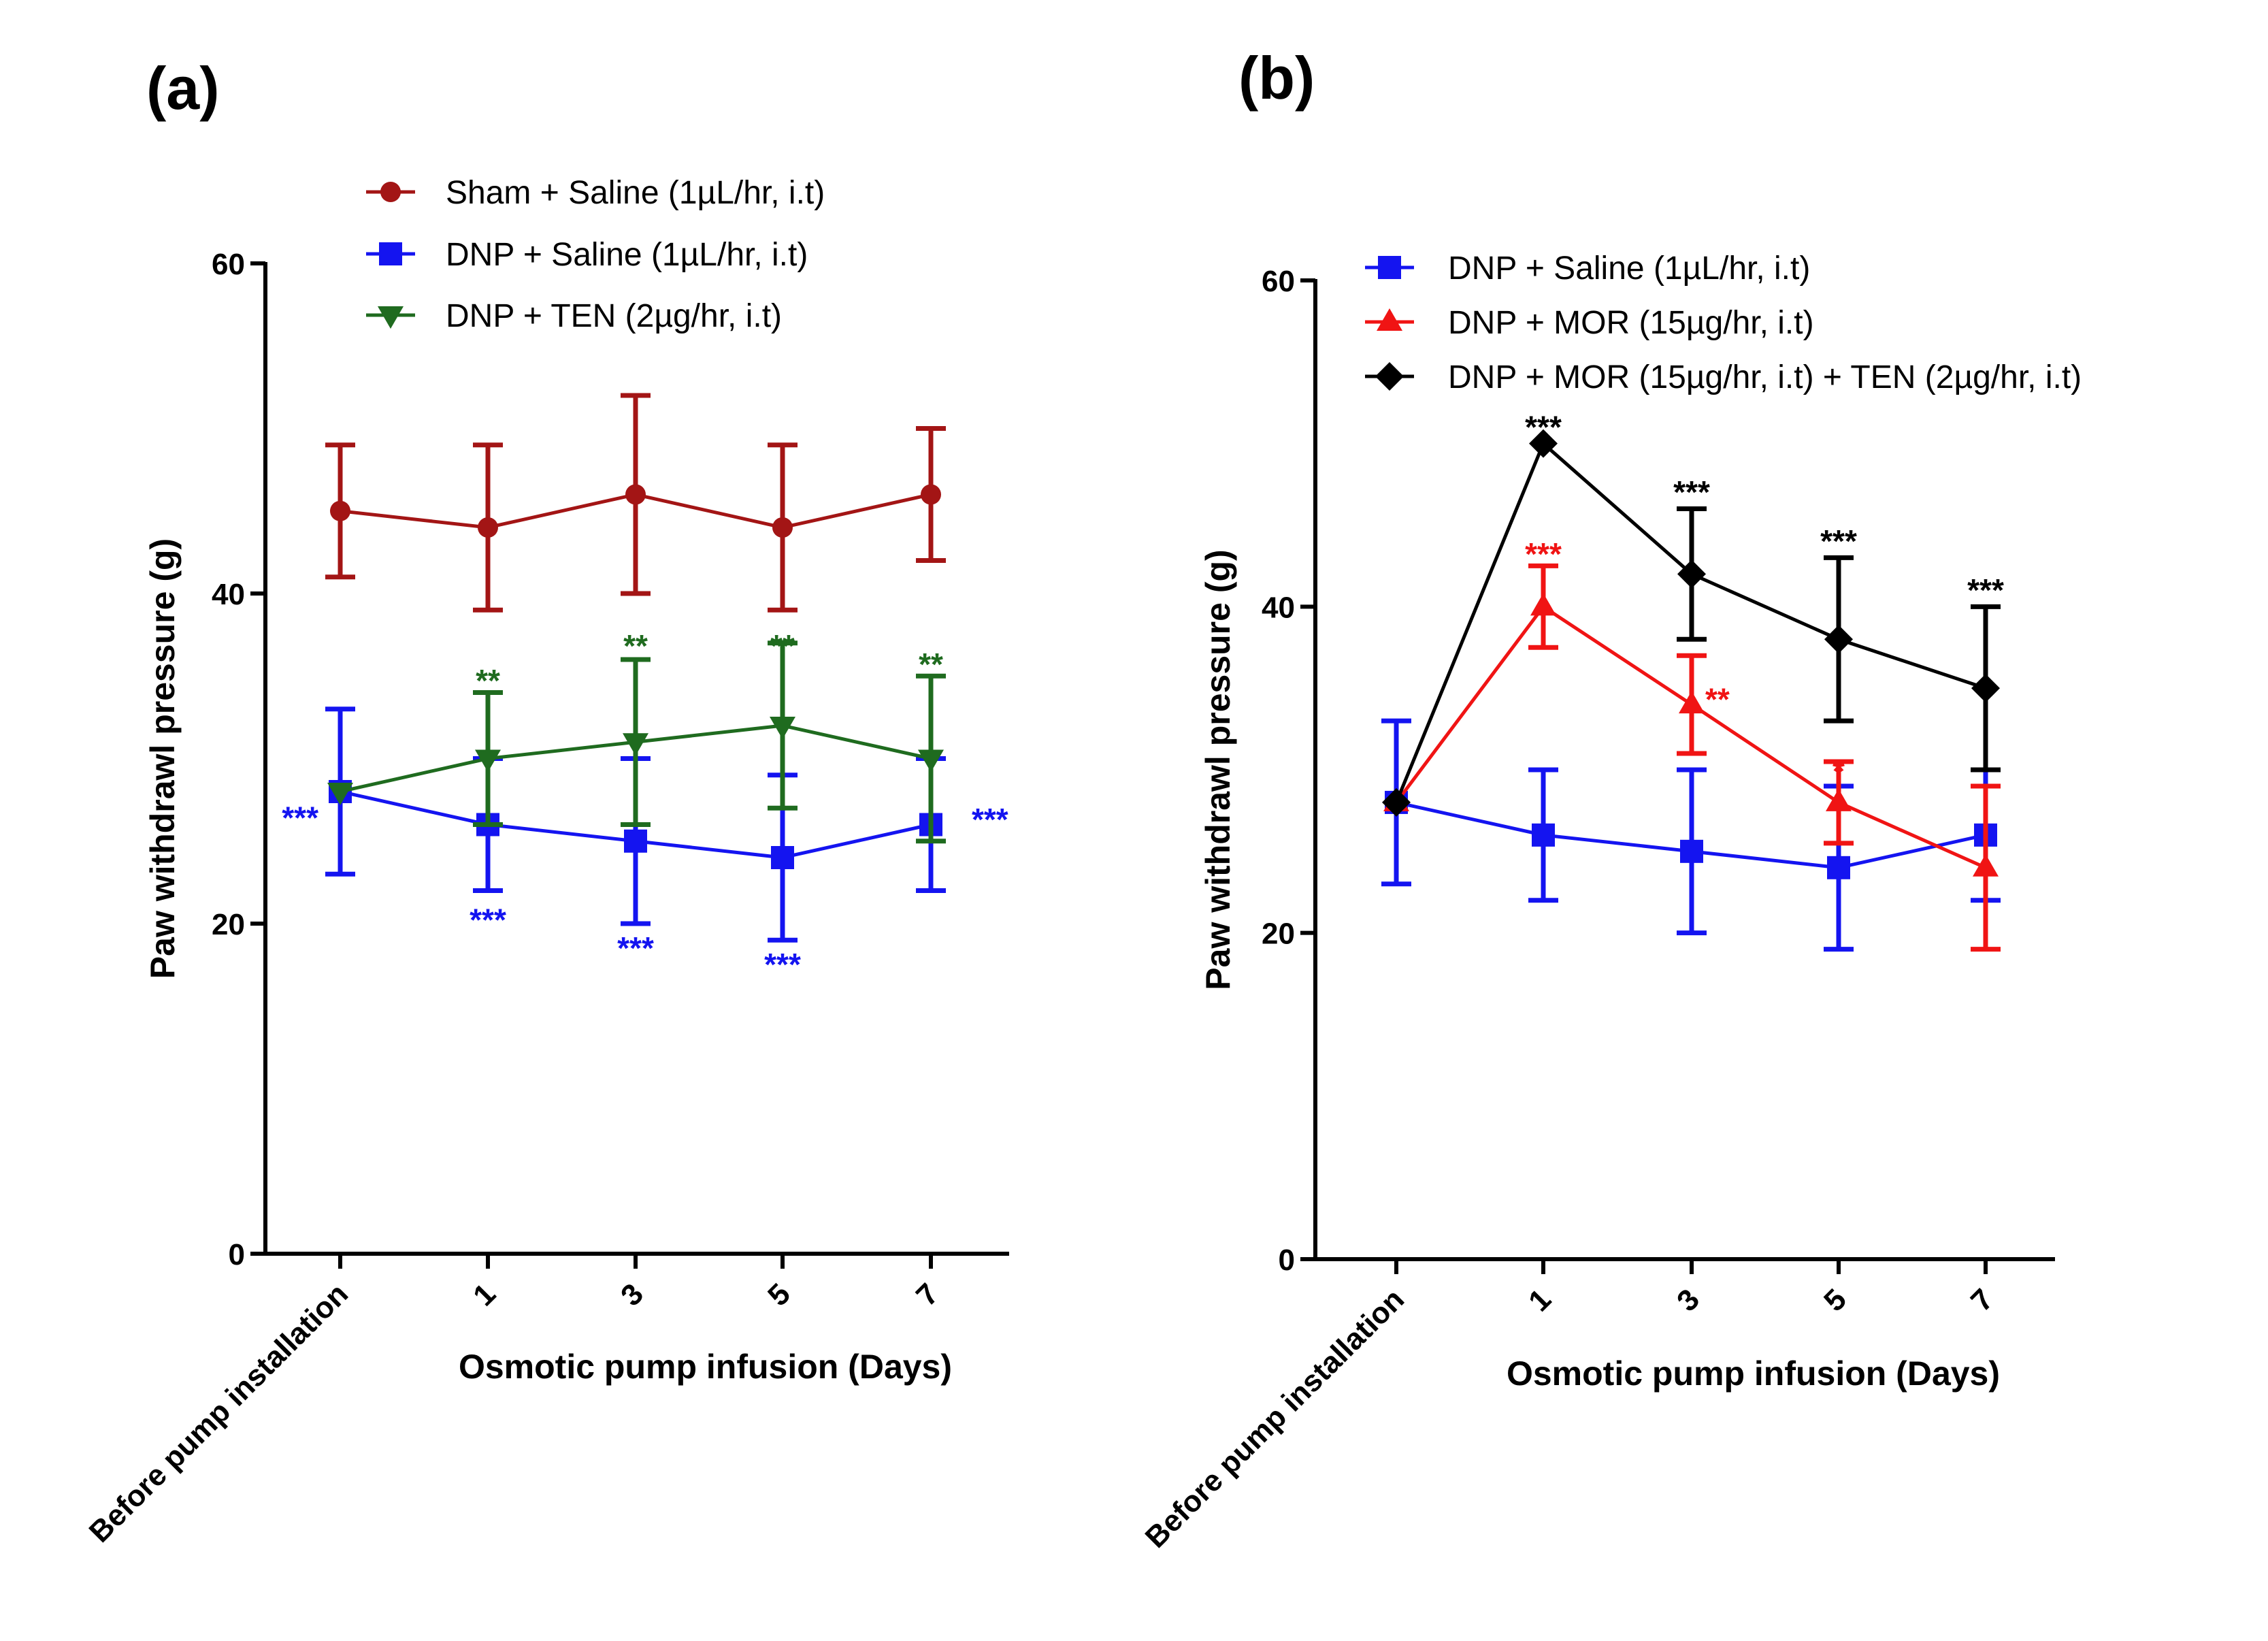 The width and height of the screenshot is (2268, 1641). Describe the element at coordinates (1631, 323) in the screenshot. I see `legend-entry: DNP + MOR (15µg/hr, i.t)` at that location.